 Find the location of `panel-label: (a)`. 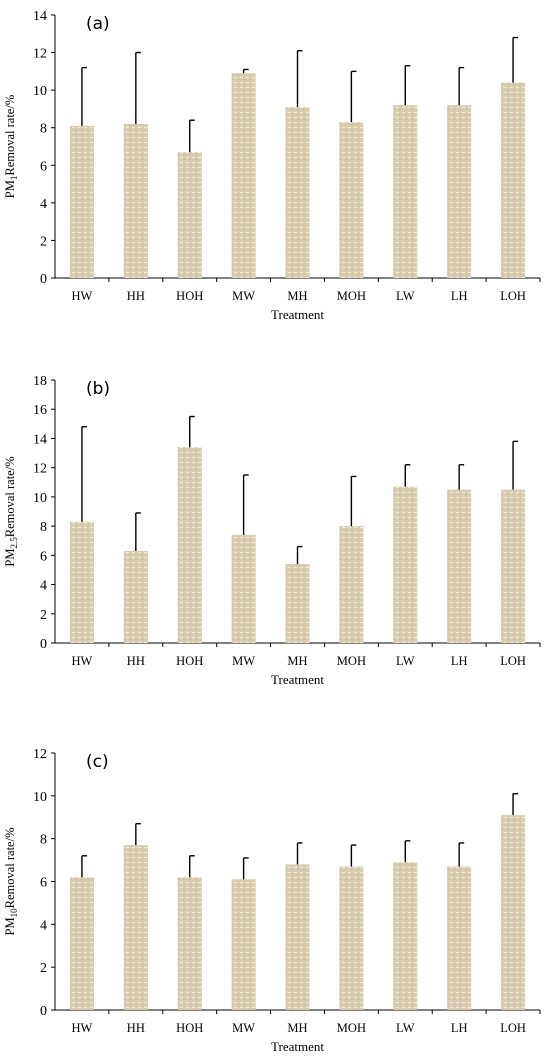

panel-label: (a) is located at coordinates (98, 24).